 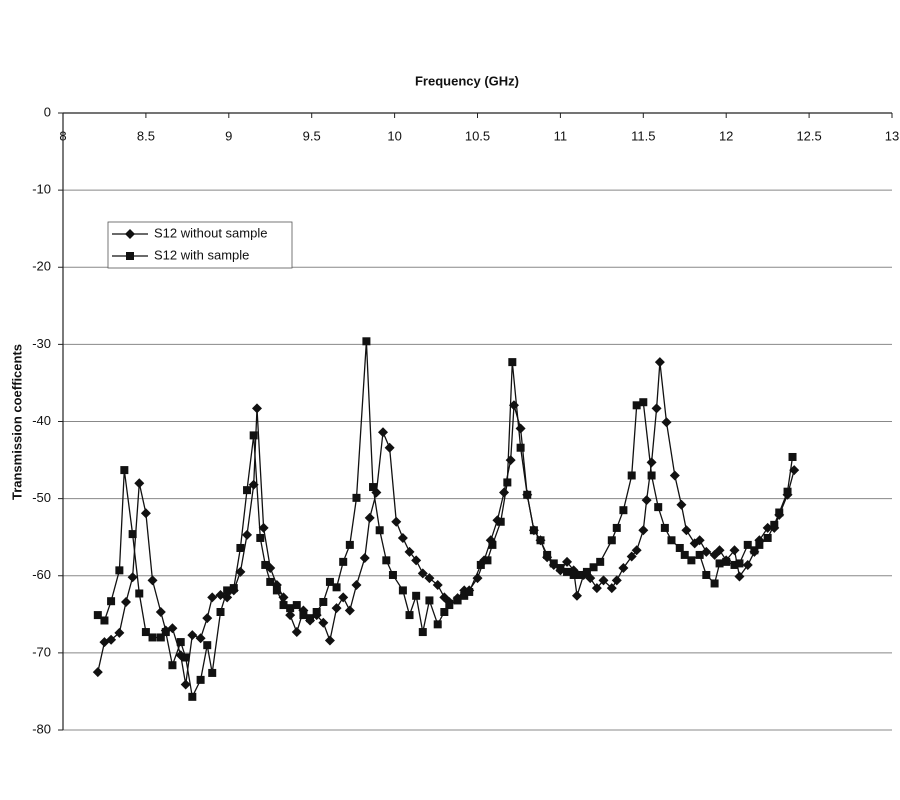 I want to click on x-tick-label: 12, so click(x=726, y=135).